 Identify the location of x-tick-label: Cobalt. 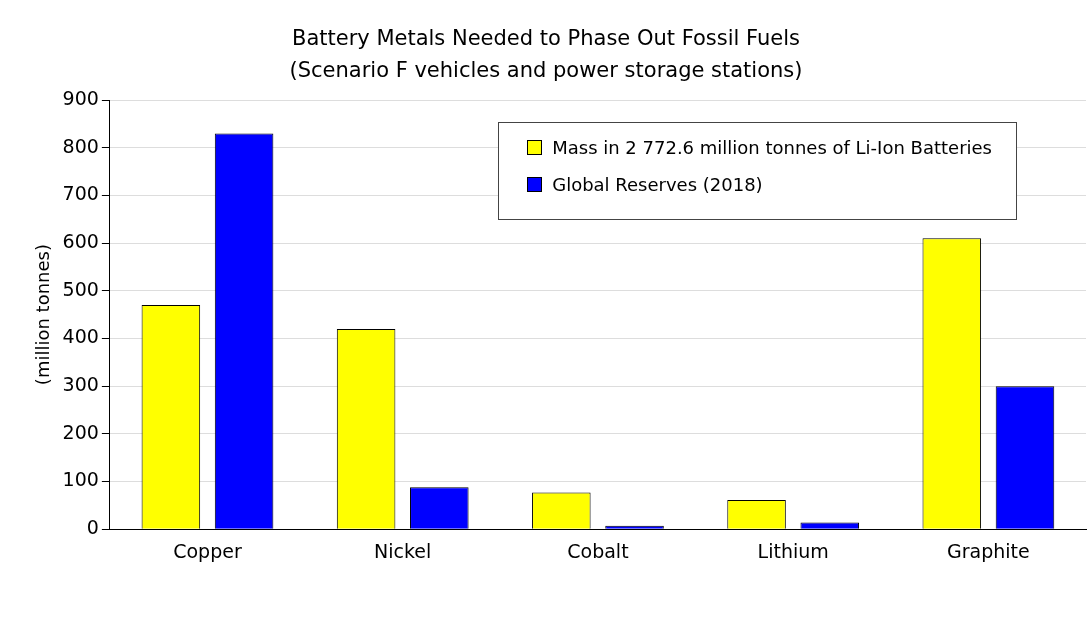
(598, 550).